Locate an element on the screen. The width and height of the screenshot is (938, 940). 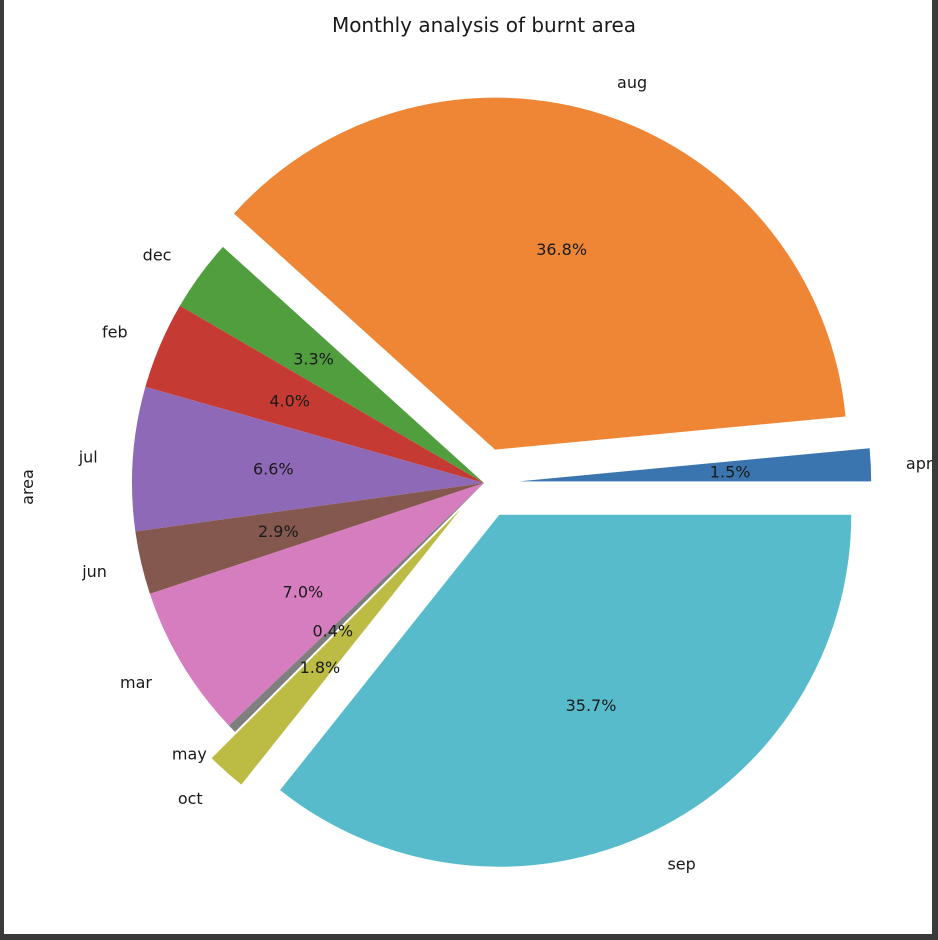
pie-slice-apr is located at coordinates (695, 465).